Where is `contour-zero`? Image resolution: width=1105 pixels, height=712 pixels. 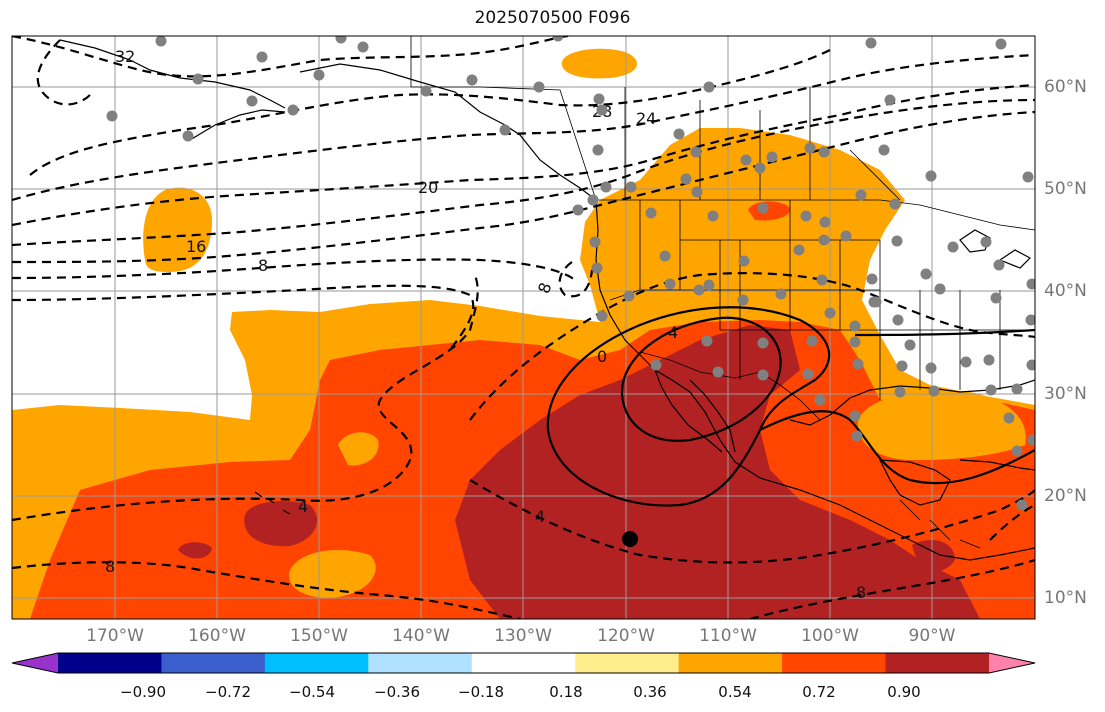 contour-zero is located at coordinates (752, 346).